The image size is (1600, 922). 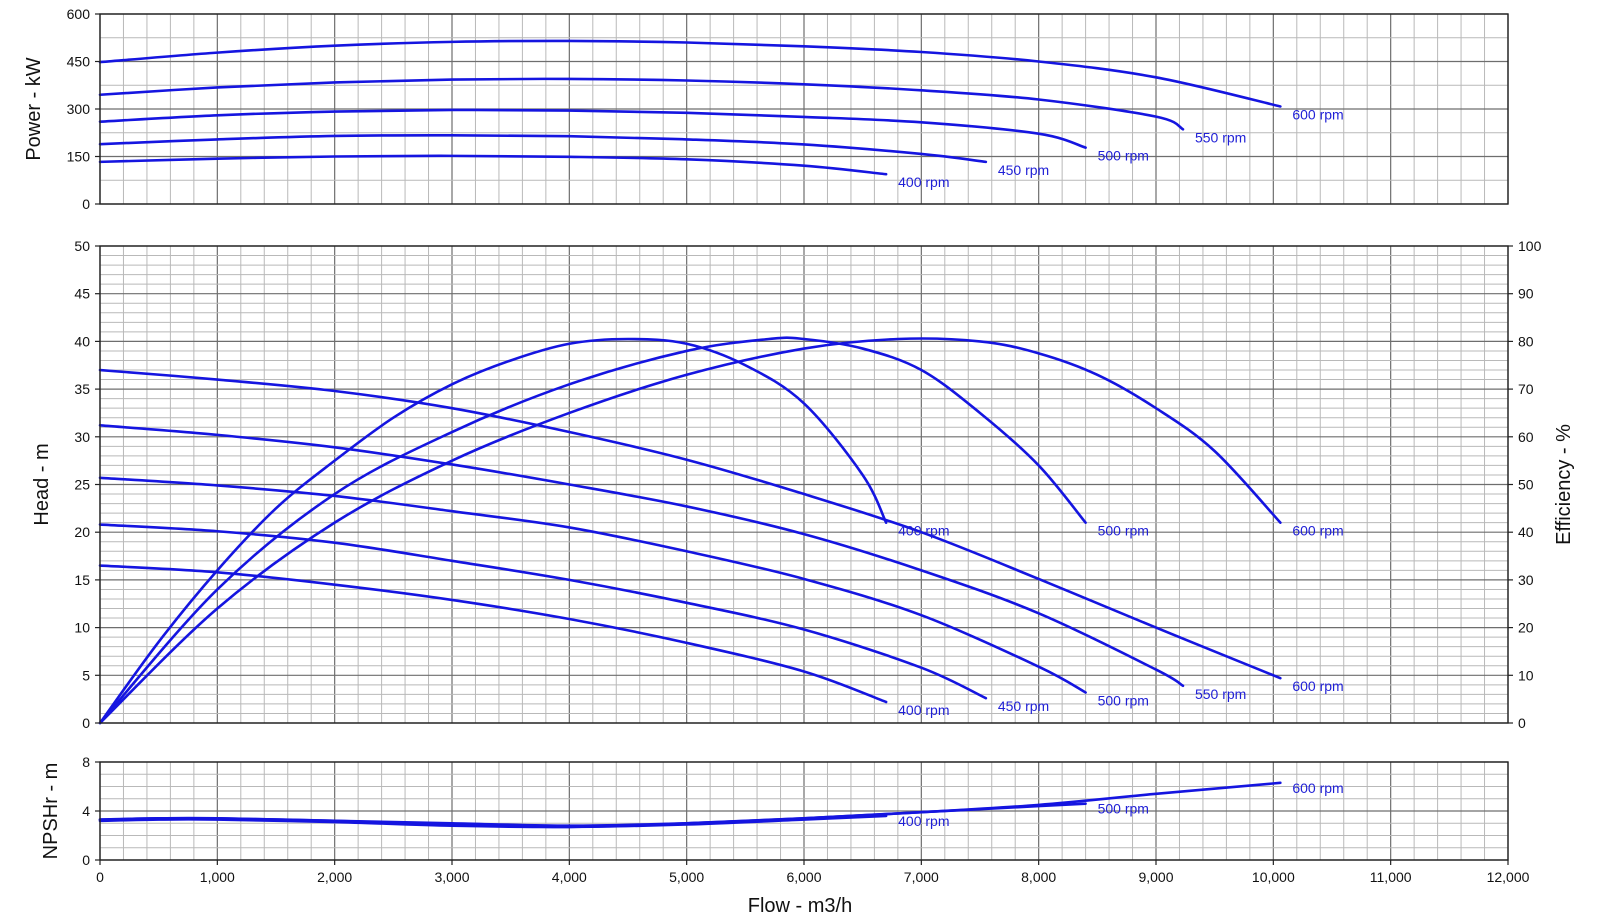 What do you see at coordinates (79, 14) in the screenshot?
I see `y-tick-label: 600` at bounding box center [79, 14].